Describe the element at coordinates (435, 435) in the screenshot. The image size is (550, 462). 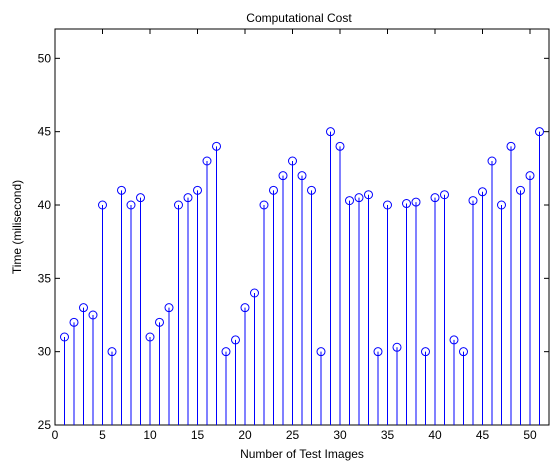
I see `x-tick-label: 40` at that location.